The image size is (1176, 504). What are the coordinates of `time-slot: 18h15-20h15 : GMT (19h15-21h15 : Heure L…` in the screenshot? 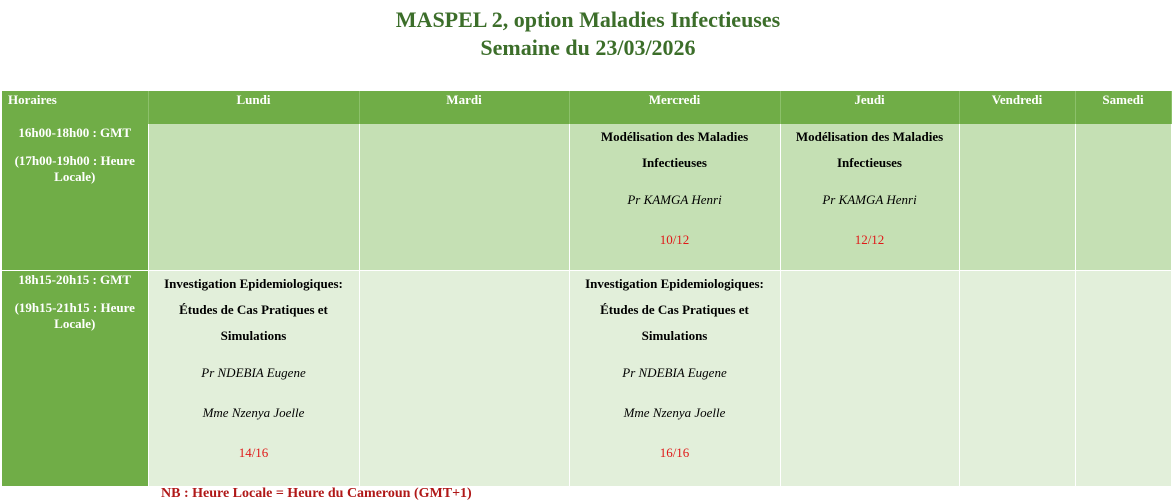 It's located at (75, 378).